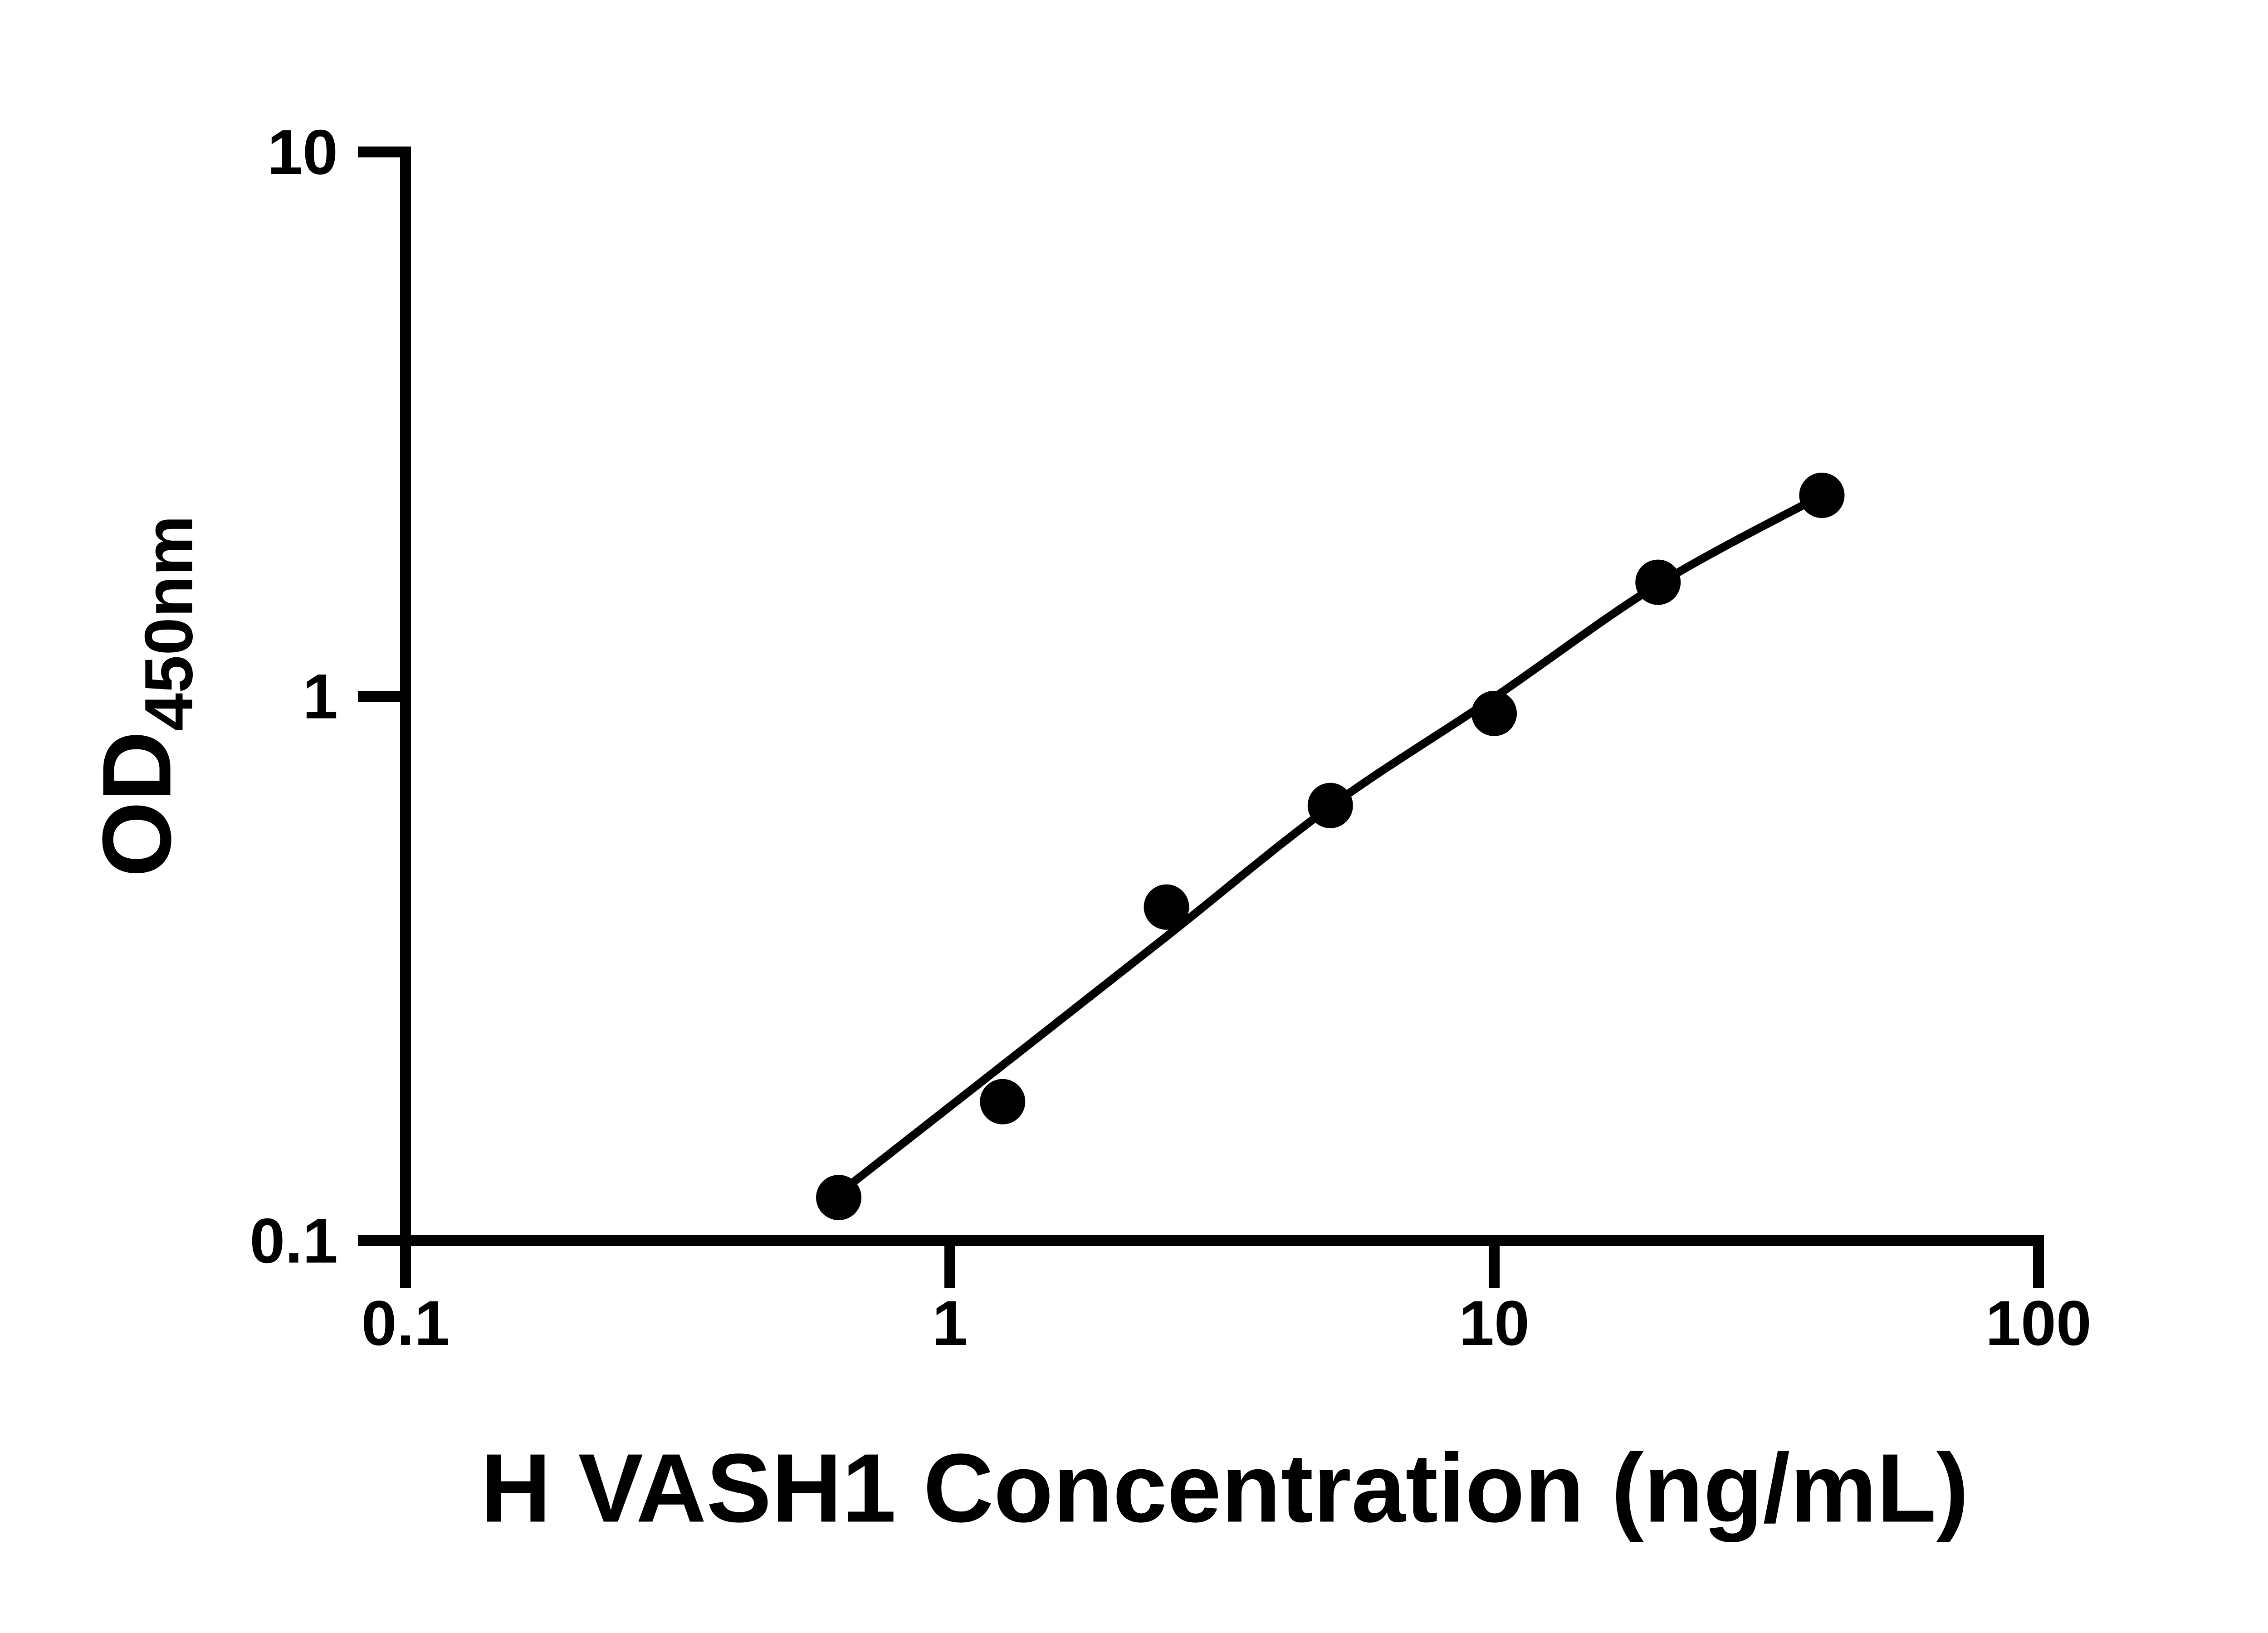 This screenshot has height=1633, width=2268. I want to click on y-axis-title: OD450nm, so click(144, 696).